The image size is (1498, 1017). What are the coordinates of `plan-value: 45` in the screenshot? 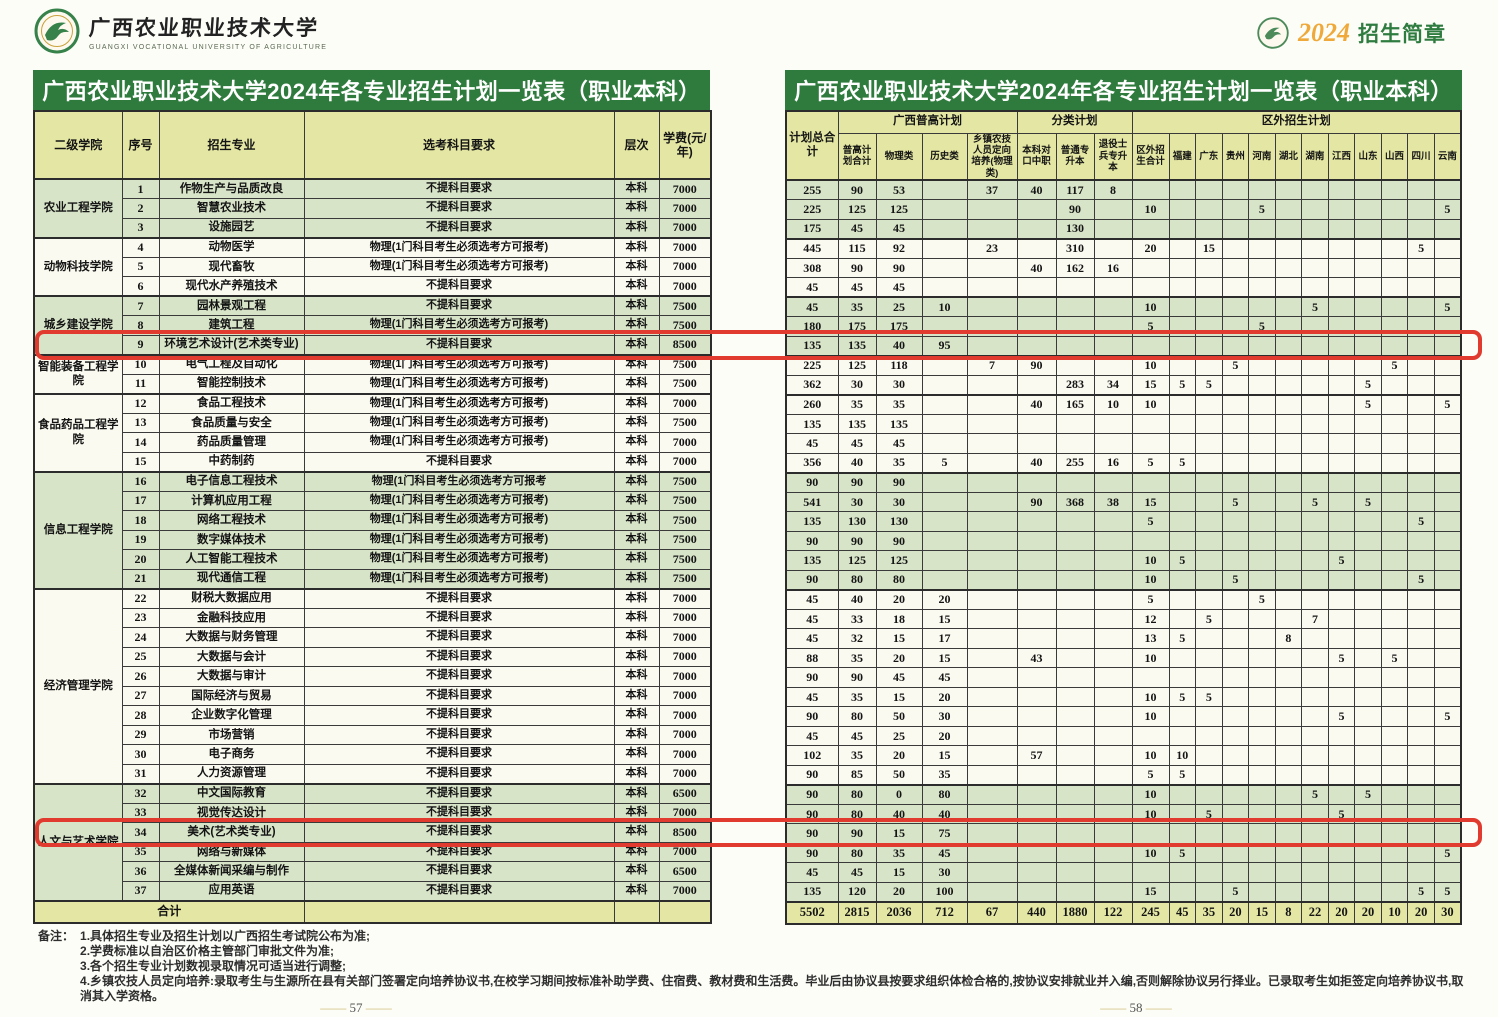 It's located at (899, 677).